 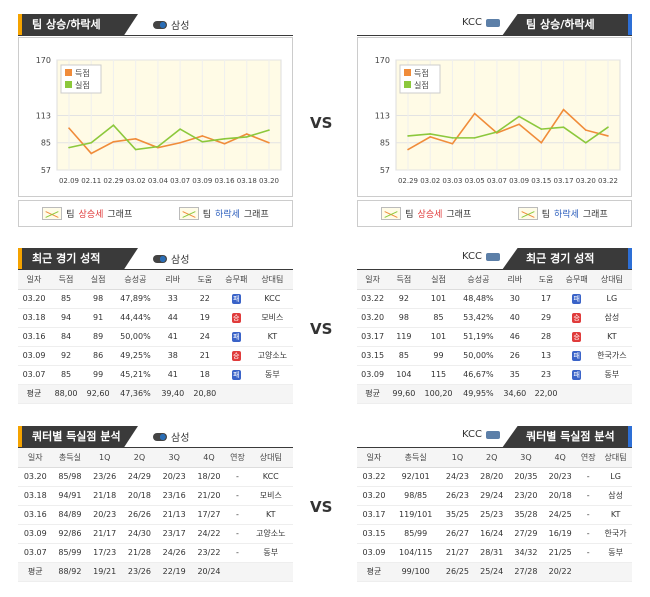 I want to click on x-tick-label: 03.07, so click(x=180, y=181).